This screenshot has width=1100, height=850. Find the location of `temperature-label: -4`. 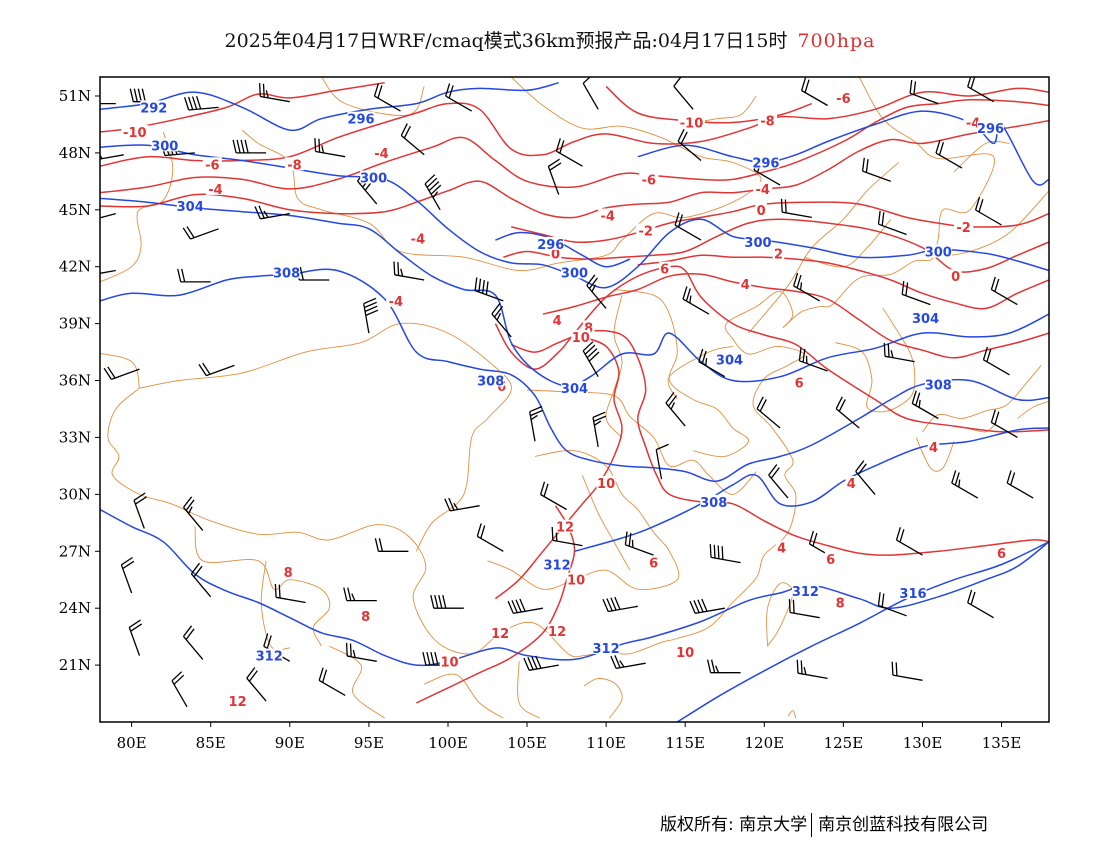

temperature-label: -4 is located at coordinates (973, 124).